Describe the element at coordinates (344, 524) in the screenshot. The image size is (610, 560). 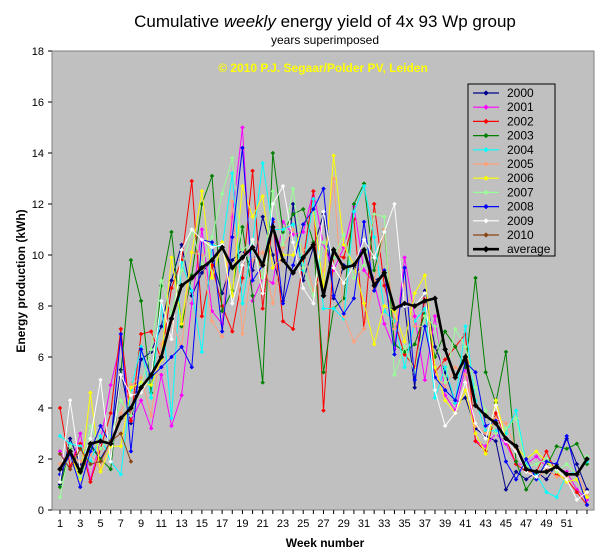
I see `x-tick-label: 29` at that location.